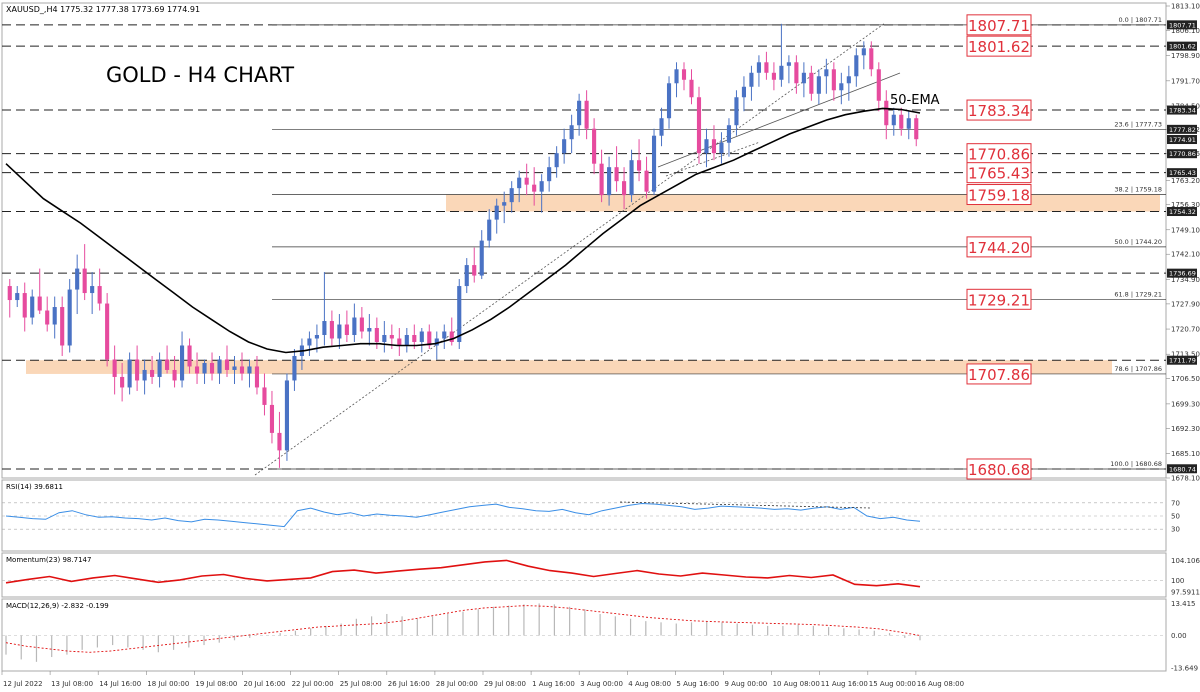 The image size is (1200, 692). Describe the element at coordinates (1185, 404) in the screenshot. I see `y-tick-label: 1699.30` at that location.